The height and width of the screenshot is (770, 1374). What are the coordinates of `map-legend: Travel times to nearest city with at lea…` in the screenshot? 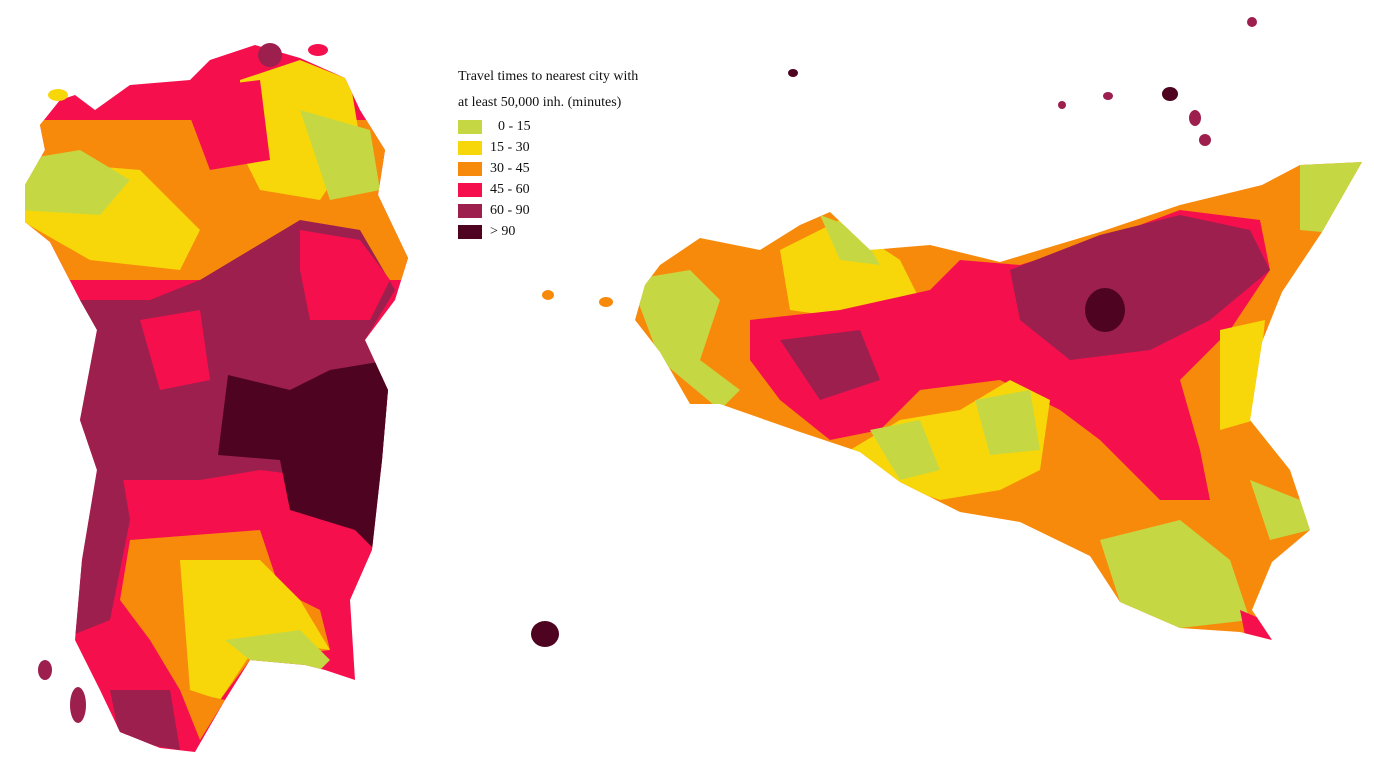 It's located at (548, 153).